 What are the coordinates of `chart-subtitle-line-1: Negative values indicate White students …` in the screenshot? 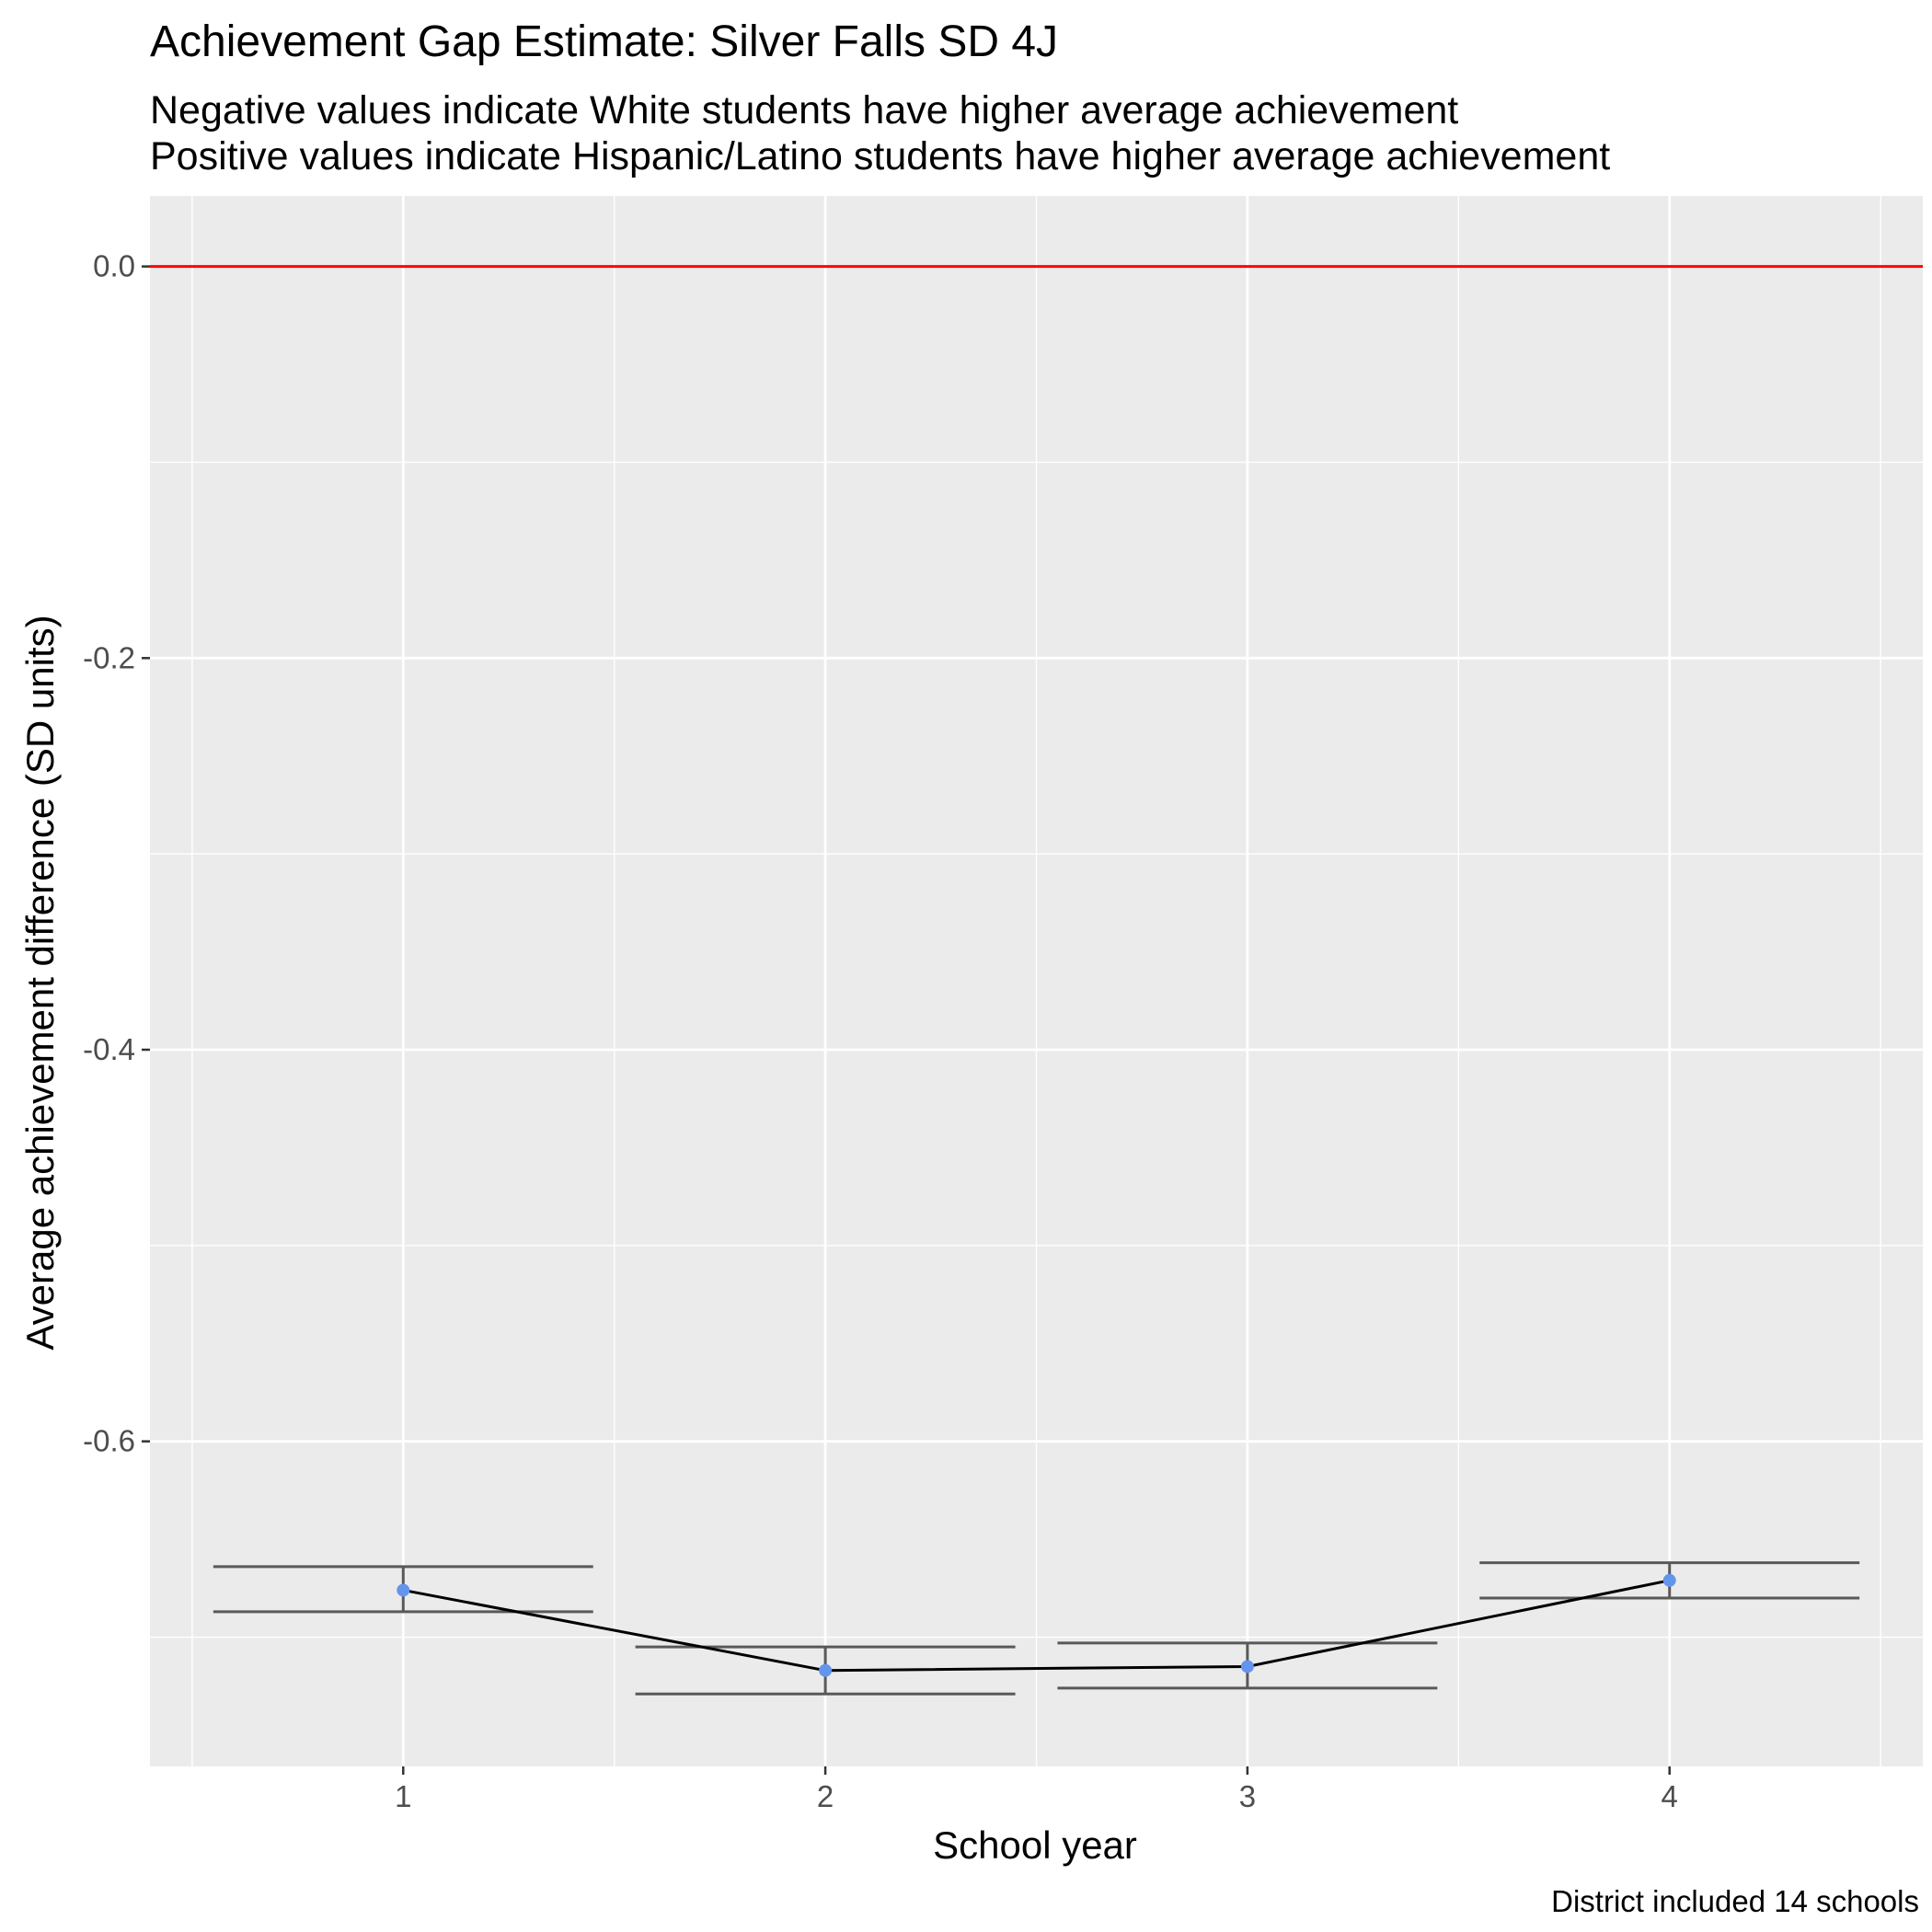 It's located at (804, 110).